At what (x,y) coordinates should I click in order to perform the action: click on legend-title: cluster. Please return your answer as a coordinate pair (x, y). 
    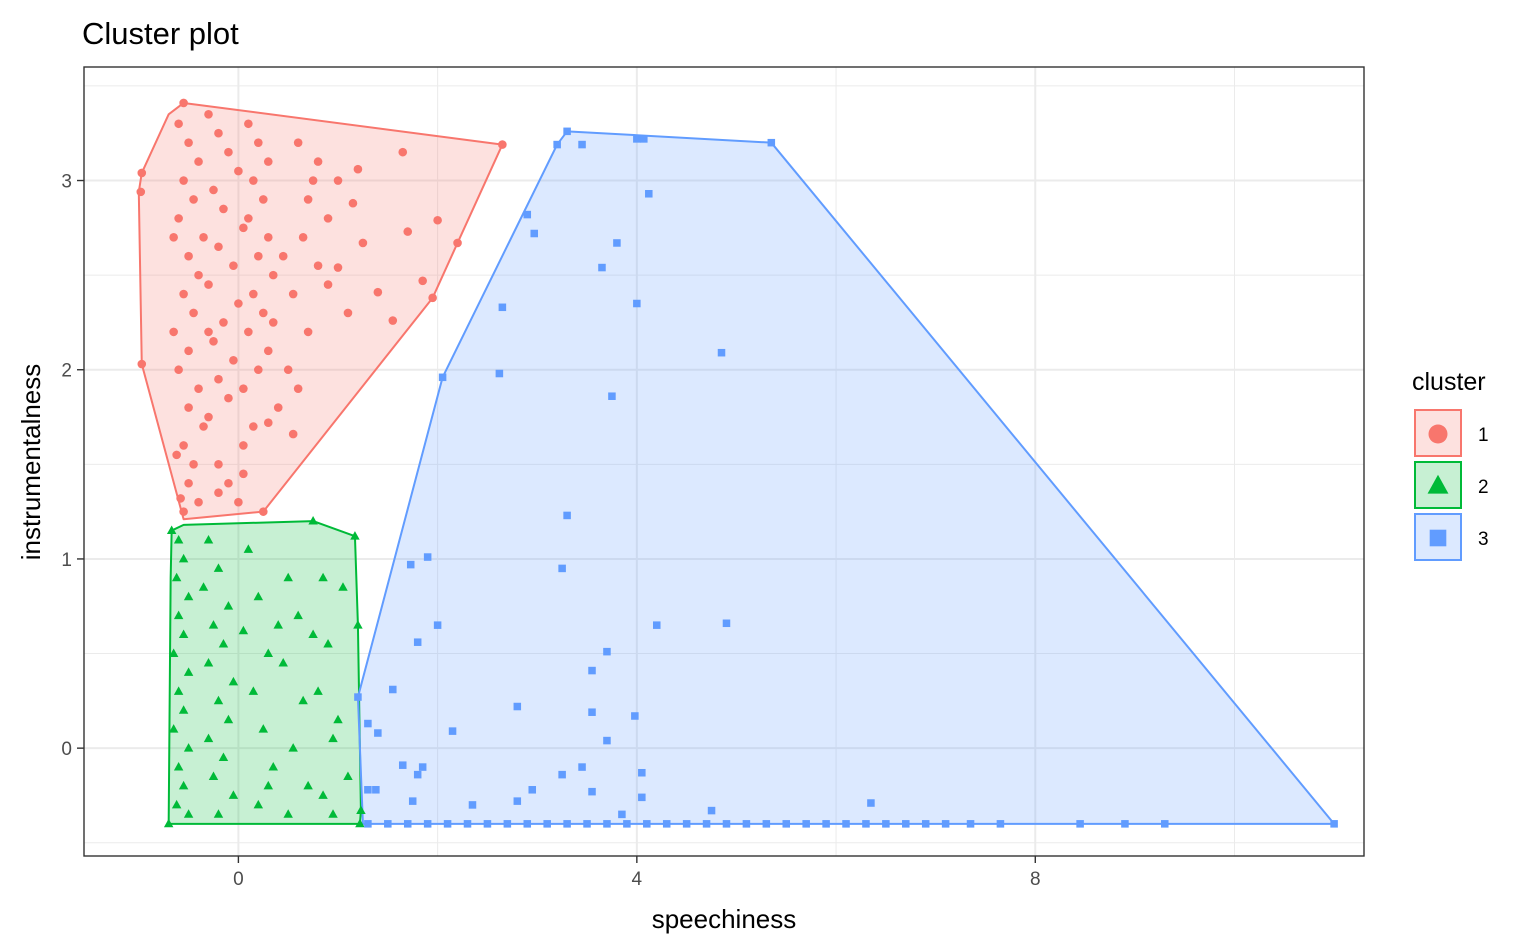
    Looking at the image, I should click on (1449, 382).